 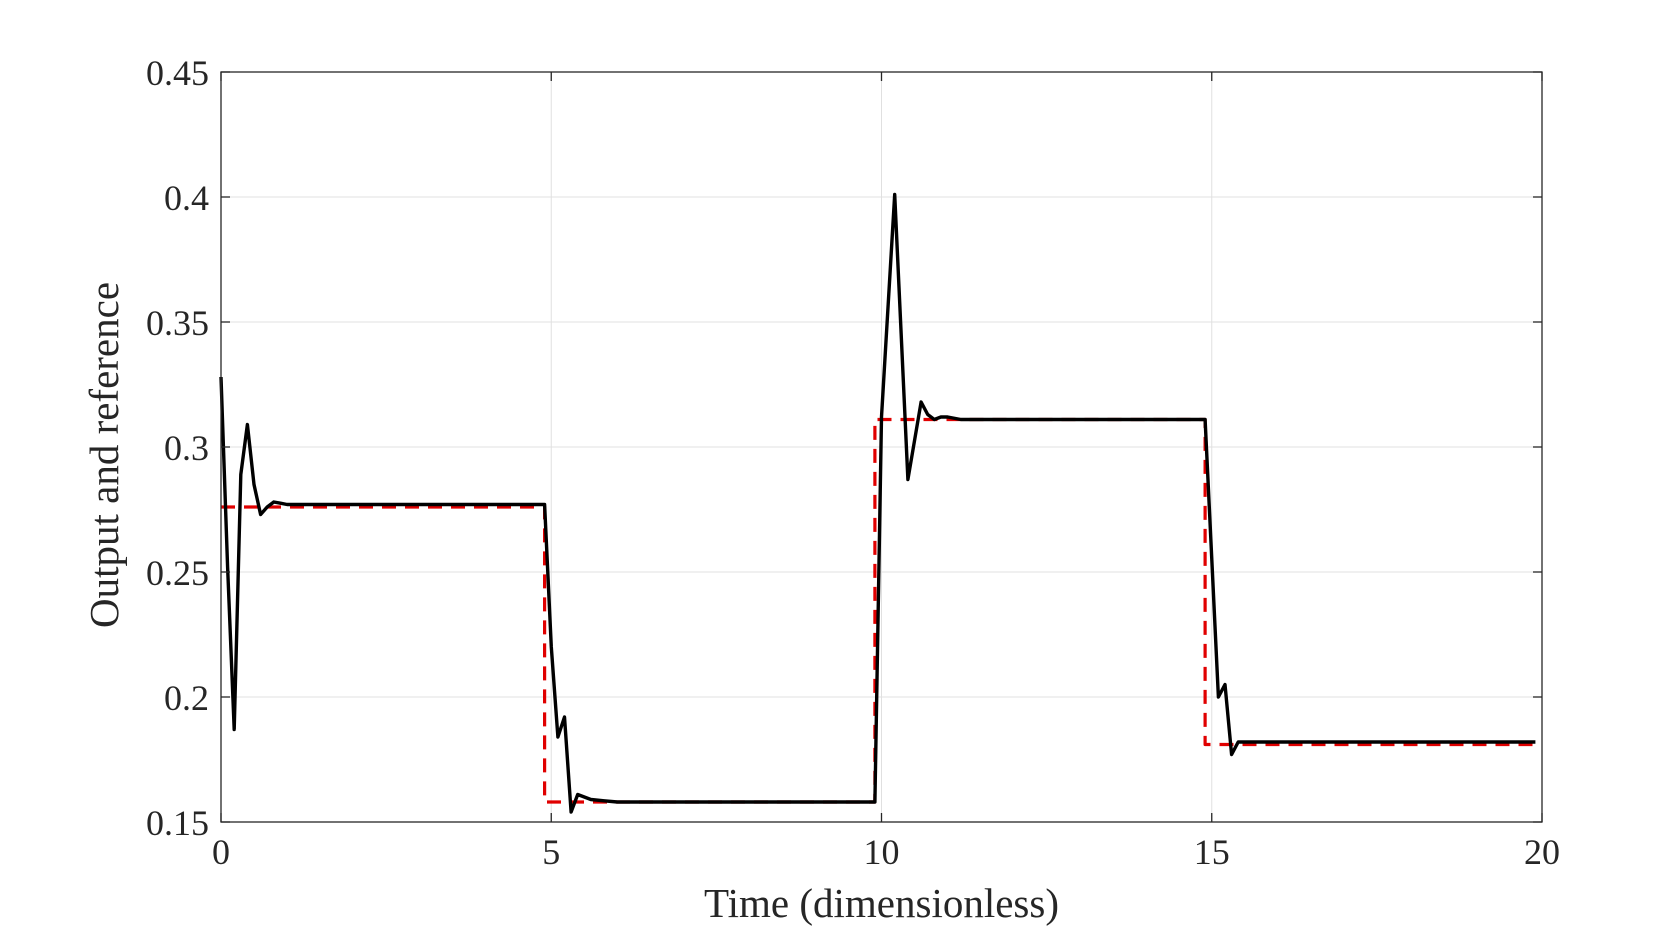 What do you see at coordinates (177, 823) in the screenshot?
I see `y-tick-label: 0.15` at bounding box center [177, 823].